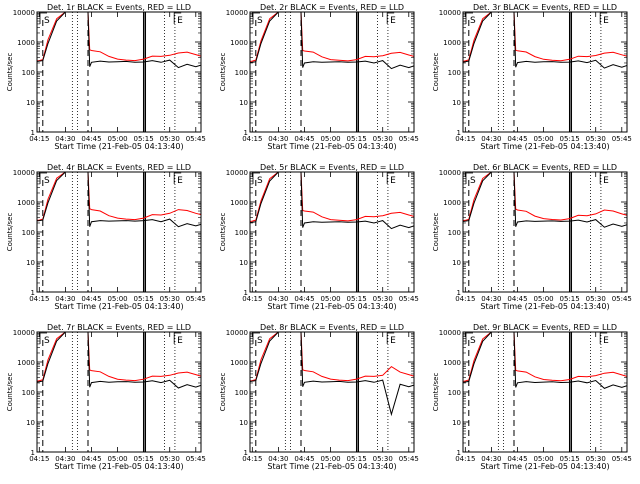  What do you see at coordinates (332, 7) in the screenshot?
I see `chart-title: Det. 2r BLACK = Events, RED = LLD` at bounding box center [332, 7].